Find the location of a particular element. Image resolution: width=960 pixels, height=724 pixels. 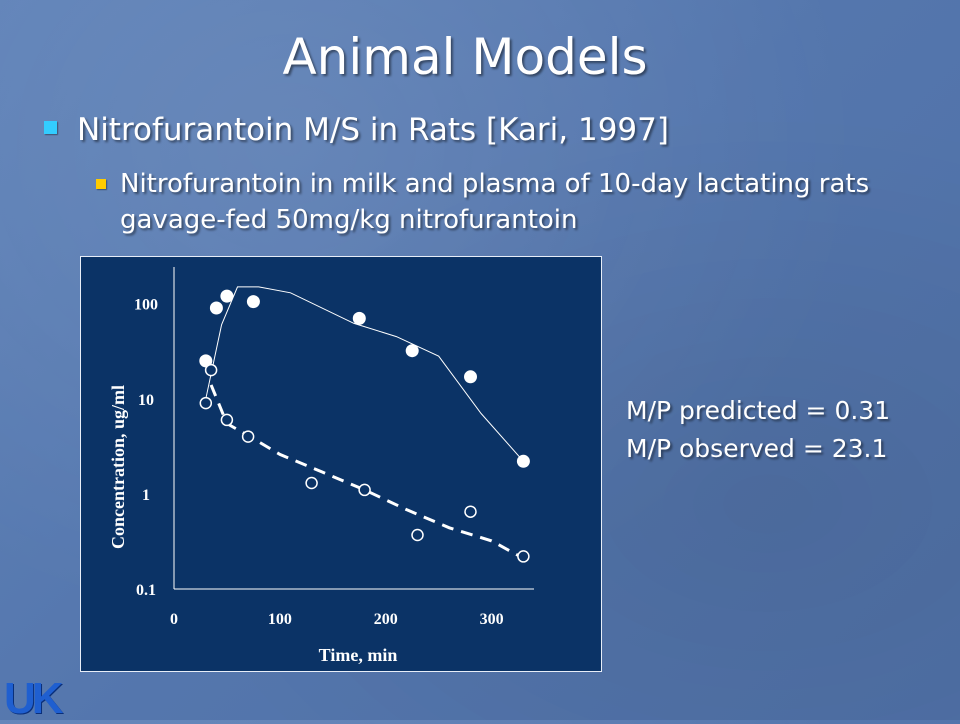

slide-title: Animal Models is located at coordinates (465, 57).